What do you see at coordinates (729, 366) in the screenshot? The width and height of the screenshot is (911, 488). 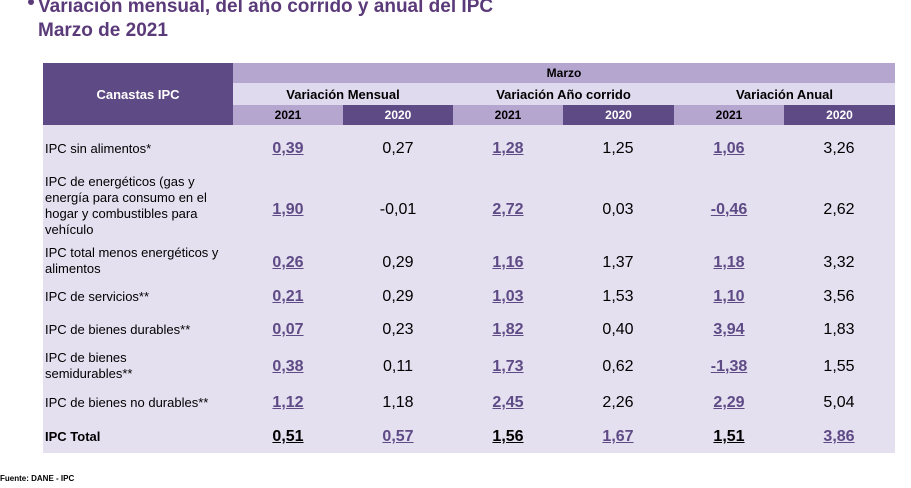 I see `value-link: -1,38` at bounding box center [729, 366].